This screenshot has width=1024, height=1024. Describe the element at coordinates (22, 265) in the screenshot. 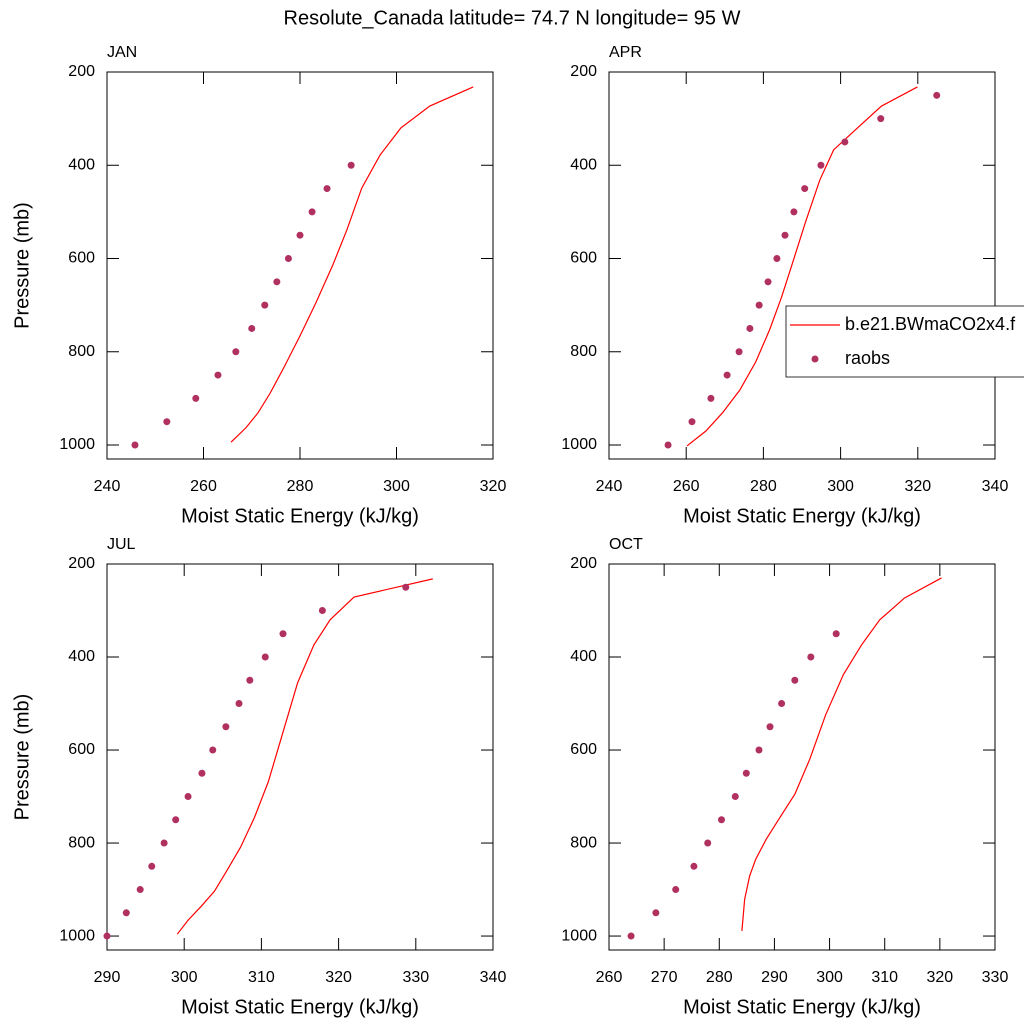

I see `y-axis-label: Pressure (mb)` at that location.